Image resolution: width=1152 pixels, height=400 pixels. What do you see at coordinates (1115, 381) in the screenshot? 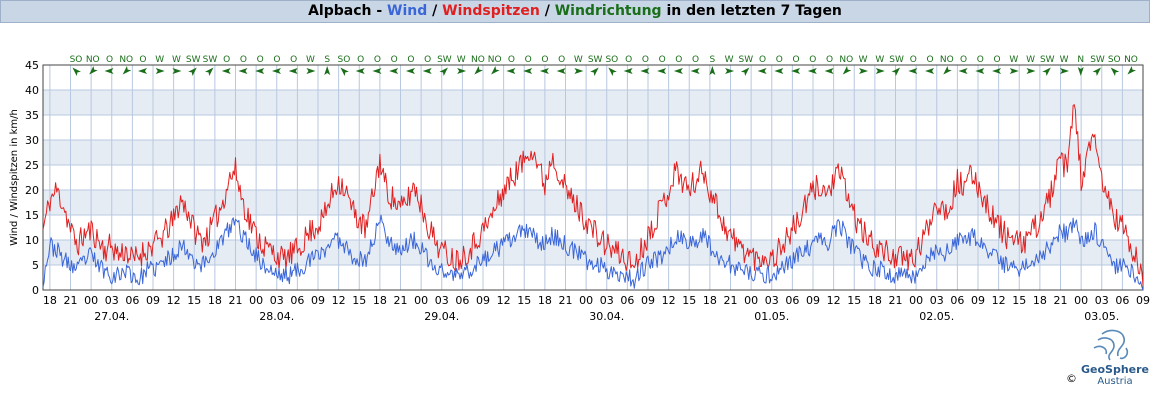
I see `logo-subtitle: Austria` at bounding box center [1115, 381].